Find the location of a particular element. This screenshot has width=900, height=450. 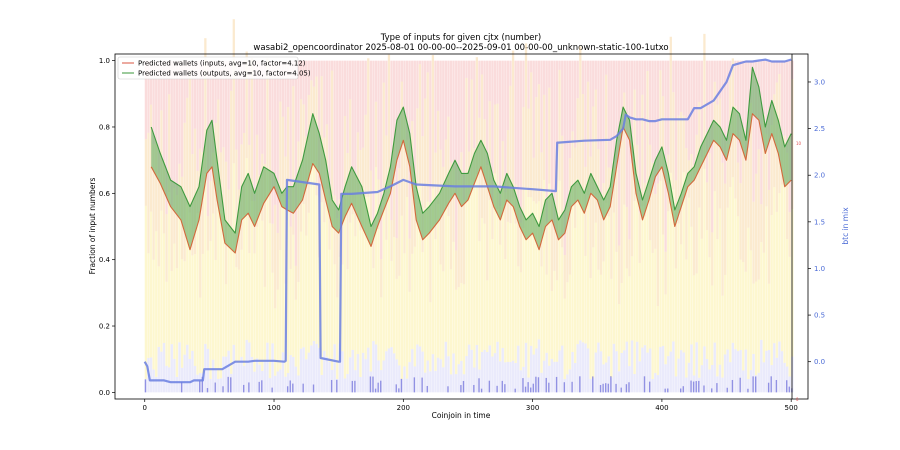

x-axis-ticks: 0 100 200 300 400 500 is located at coordinates (470, 405).